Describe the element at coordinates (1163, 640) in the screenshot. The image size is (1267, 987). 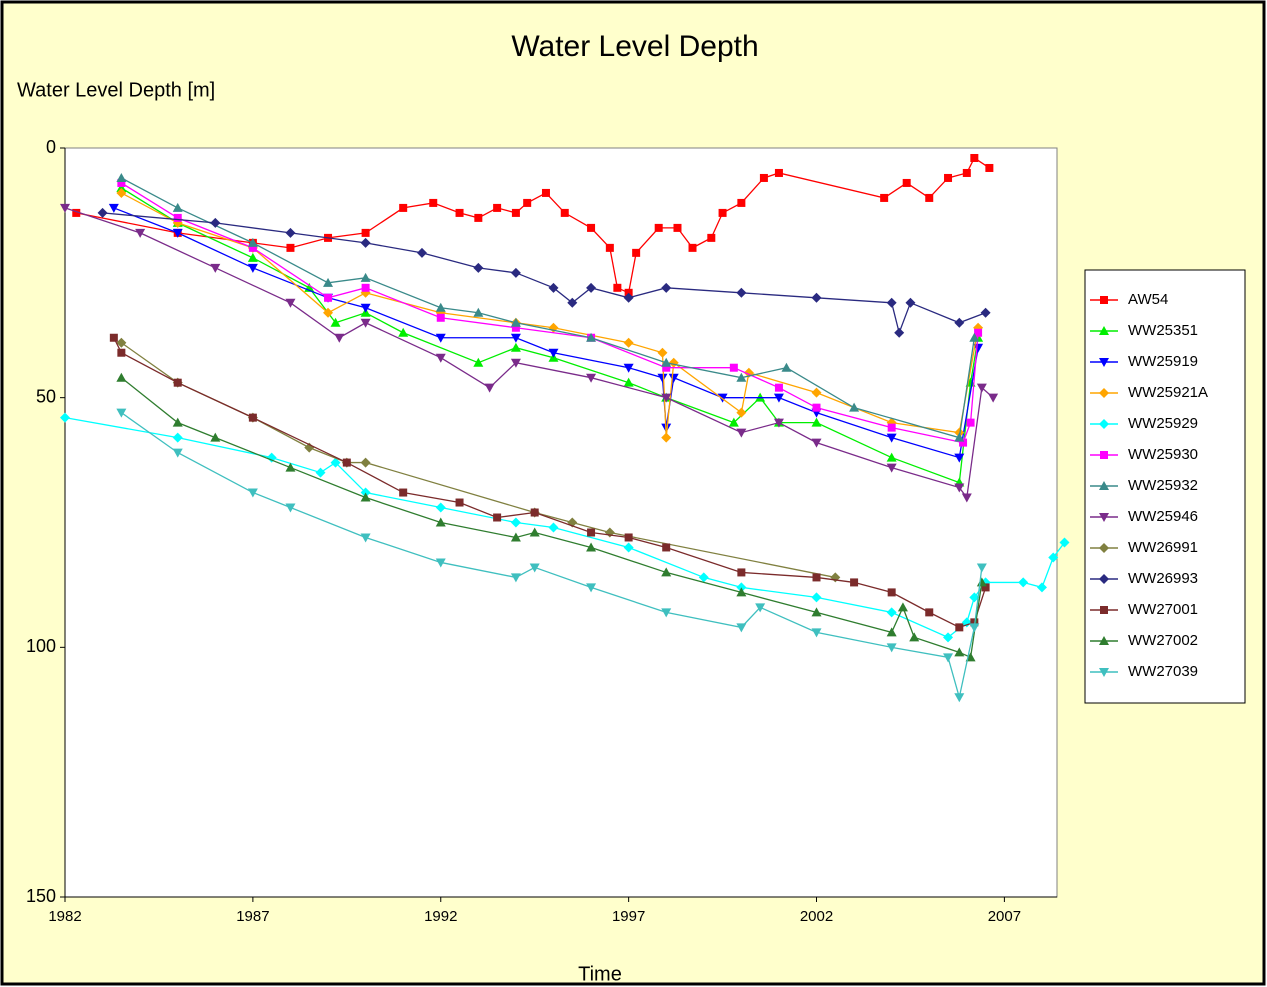
I see `legend-label: WW27002` at that location.